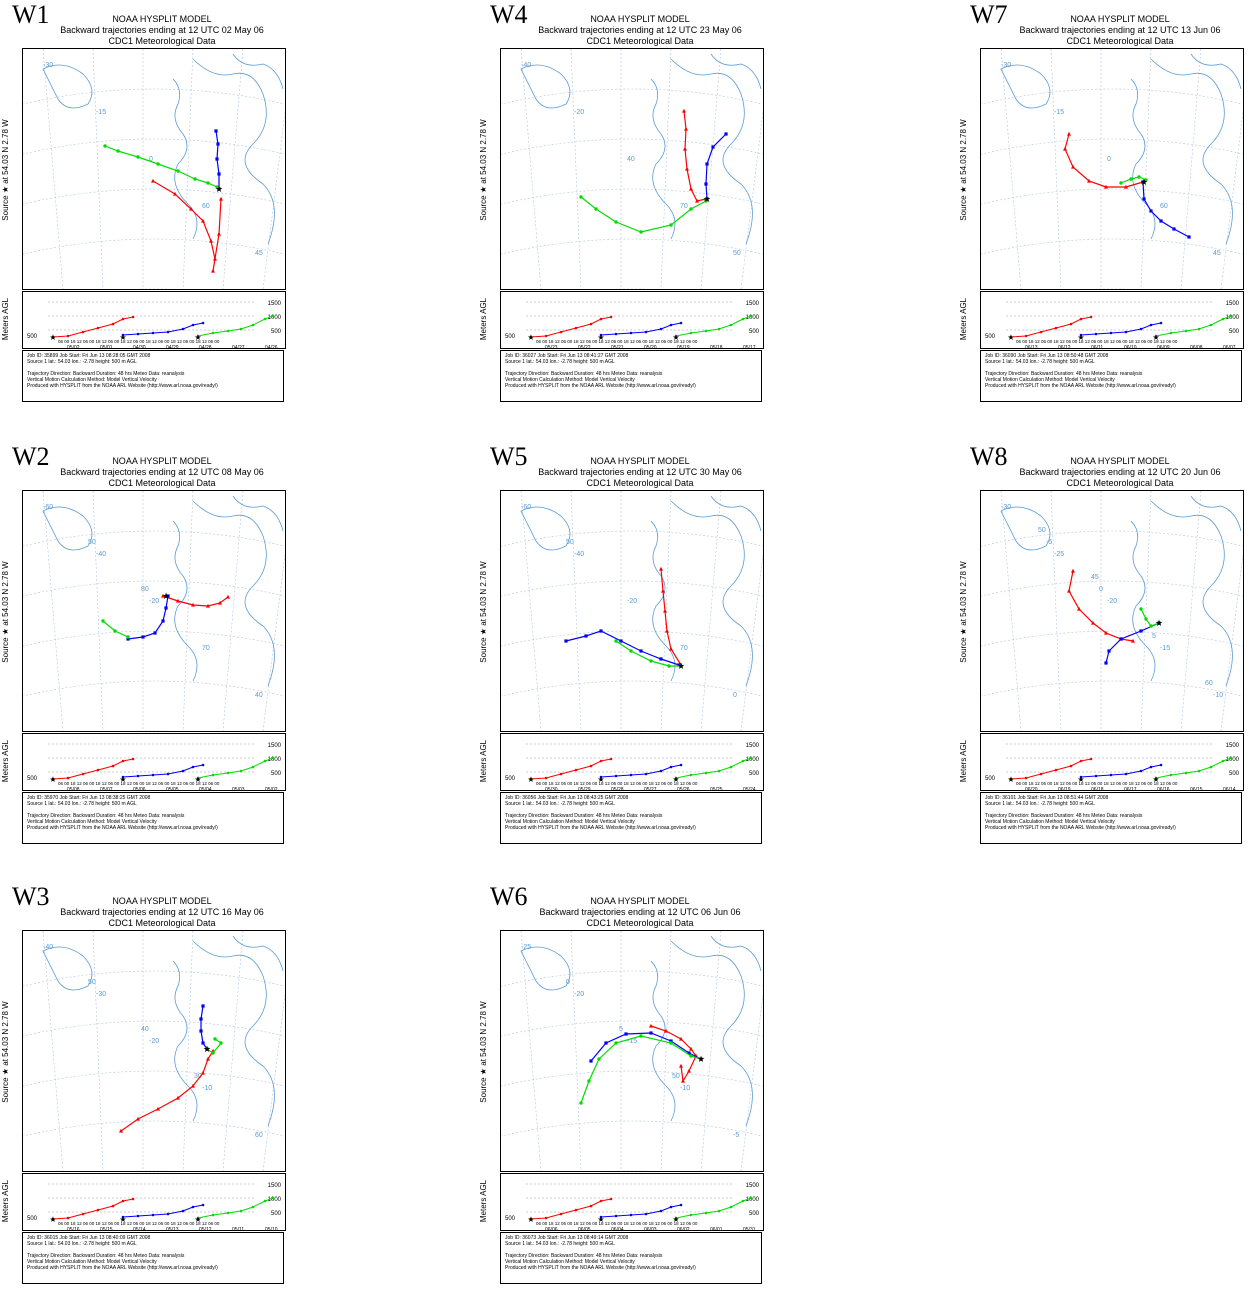 The image size is (1253, 1307). What do you see at coordinates (48, 507) in the screenshot?
I see `grid-label: -60` at bounding box center [48, 507].